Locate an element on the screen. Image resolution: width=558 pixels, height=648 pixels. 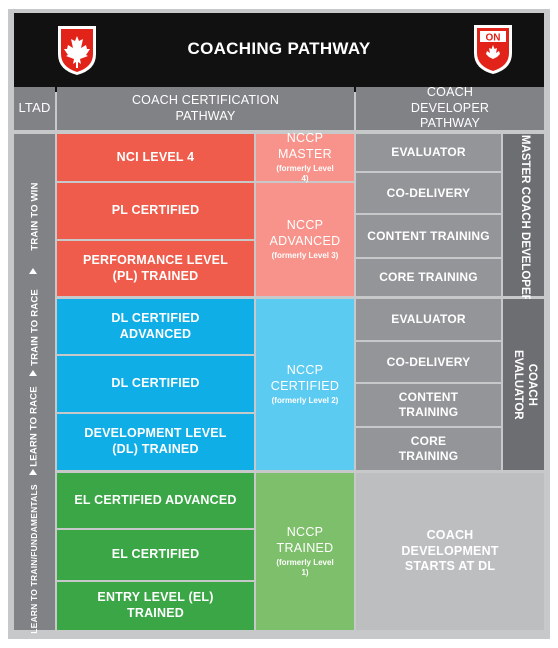
cert-pl-trained: PERFORMANCE LEVEL (PL) TRAINED is located at coordinates (155, 268).